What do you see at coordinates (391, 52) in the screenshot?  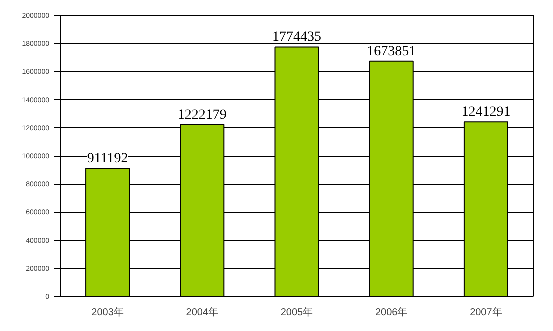 I see `data-label: 1673851` at bounding box center [391, 52].